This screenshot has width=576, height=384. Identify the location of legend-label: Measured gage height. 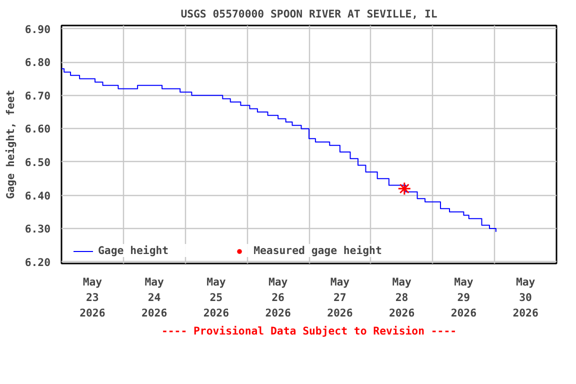
(318, 250).